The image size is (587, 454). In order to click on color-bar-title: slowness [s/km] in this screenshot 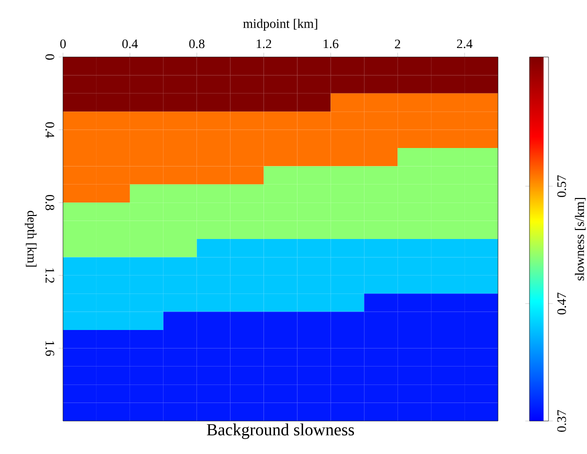, I will do `click(580, 239)`.